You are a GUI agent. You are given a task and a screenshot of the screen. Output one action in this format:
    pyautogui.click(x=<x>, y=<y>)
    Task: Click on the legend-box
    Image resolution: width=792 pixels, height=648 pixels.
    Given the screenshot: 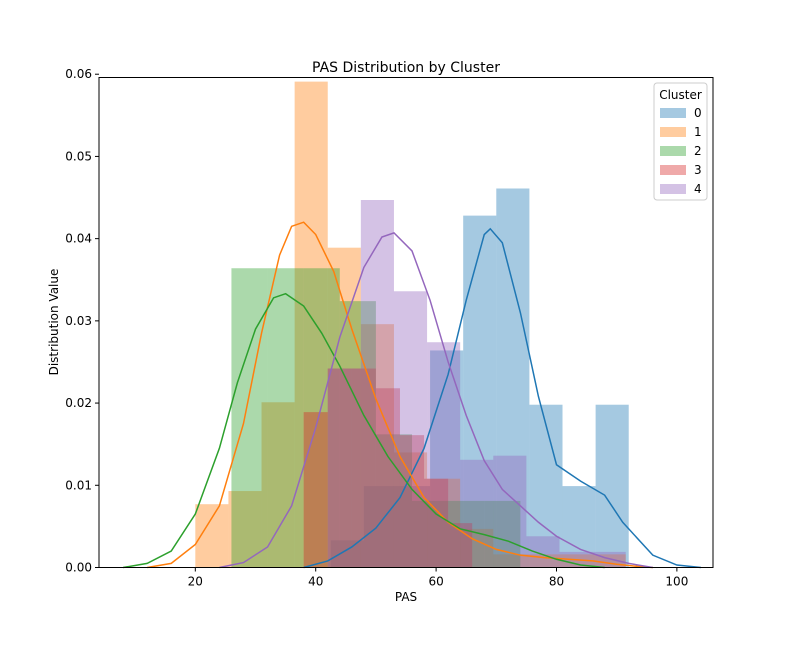 What is the action you would take?
    pyautogui.click(x=680, y=141)
    